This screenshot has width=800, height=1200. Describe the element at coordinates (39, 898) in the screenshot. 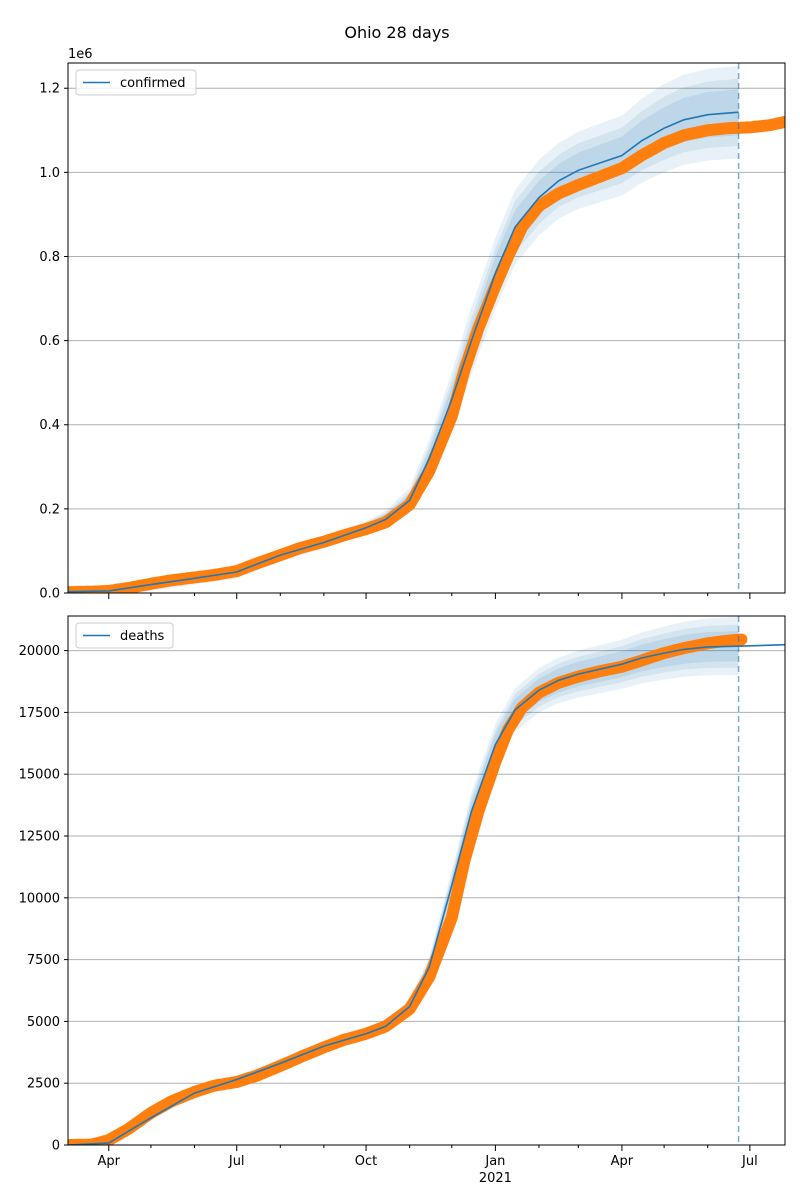

I see `y-tick-label: 10000` at that location.